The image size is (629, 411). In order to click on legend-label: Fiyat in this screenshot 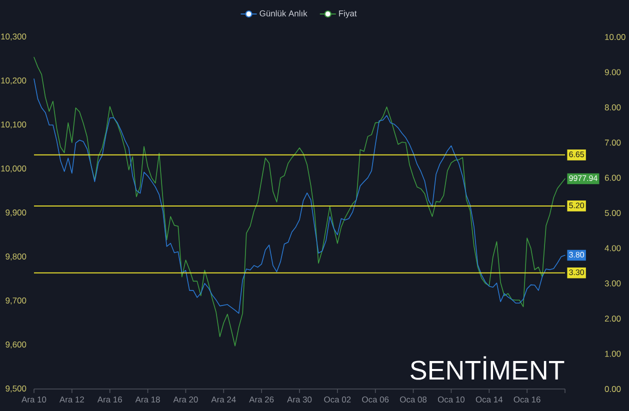, I will do `click(348, 14)`.